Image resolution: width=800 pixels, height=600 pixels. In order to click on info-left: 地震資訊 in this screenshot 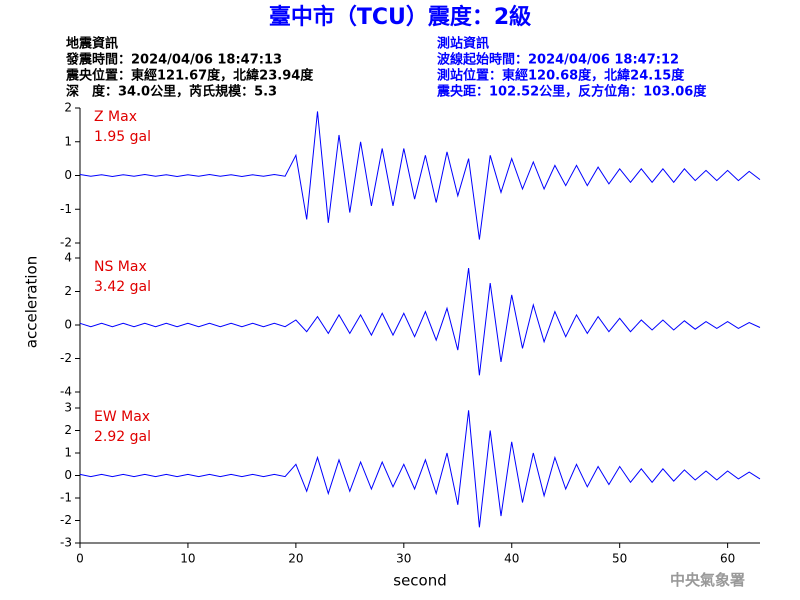, I will do `click(92, 44)`.